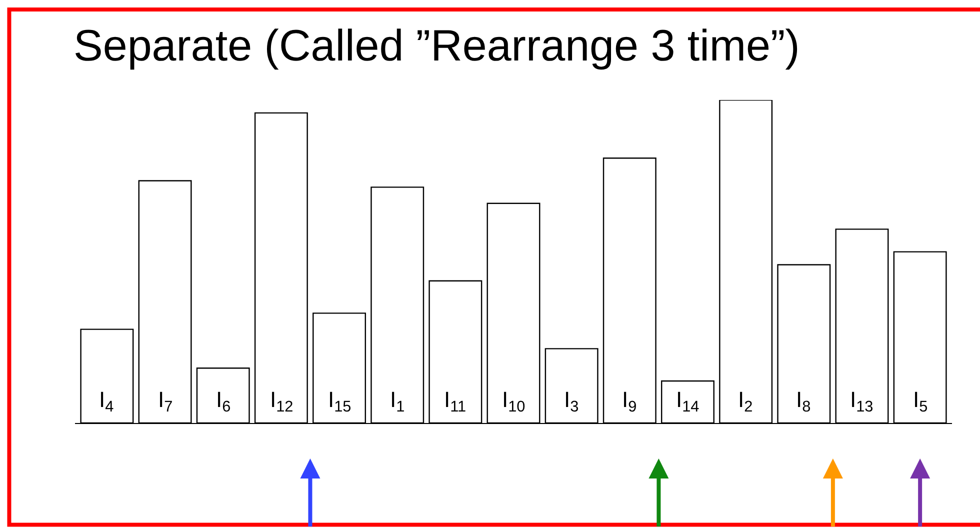 The width and height of the screenshot is (980, 528). Describe the element at coordinates (745, 401) in the screenshot. I see `x-tick-label: I$_{2}$` at that location.